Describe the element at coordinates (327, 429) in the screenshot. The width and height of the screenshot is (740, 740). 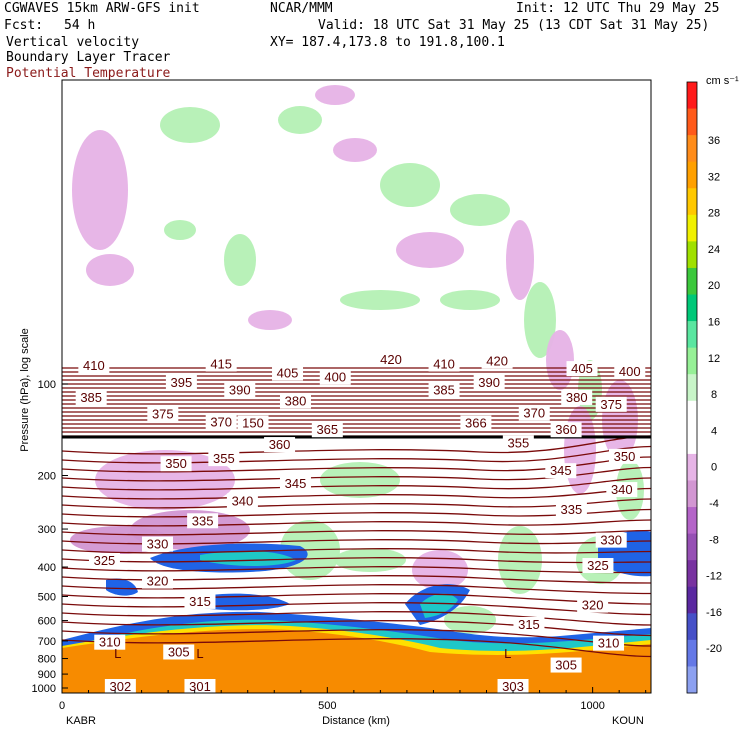
I see `theta-label-21: 365` at that location.